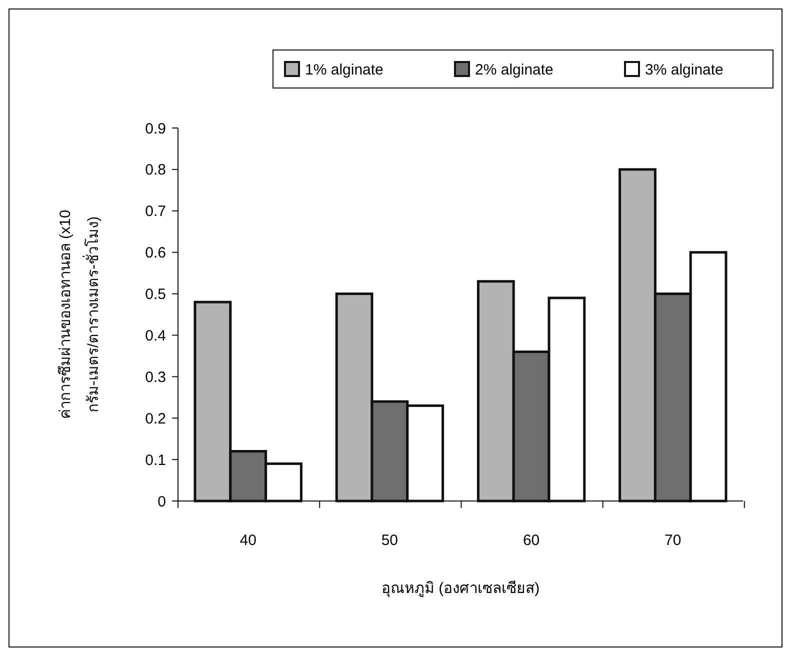 Image resolution: width=791 pixels, height=656 pixels. Describe the element at coordinates (460, 589) in the screenshot. I see `x-axis-title: อุณหภูมิ (องศาเซลเซียส)` at that location.